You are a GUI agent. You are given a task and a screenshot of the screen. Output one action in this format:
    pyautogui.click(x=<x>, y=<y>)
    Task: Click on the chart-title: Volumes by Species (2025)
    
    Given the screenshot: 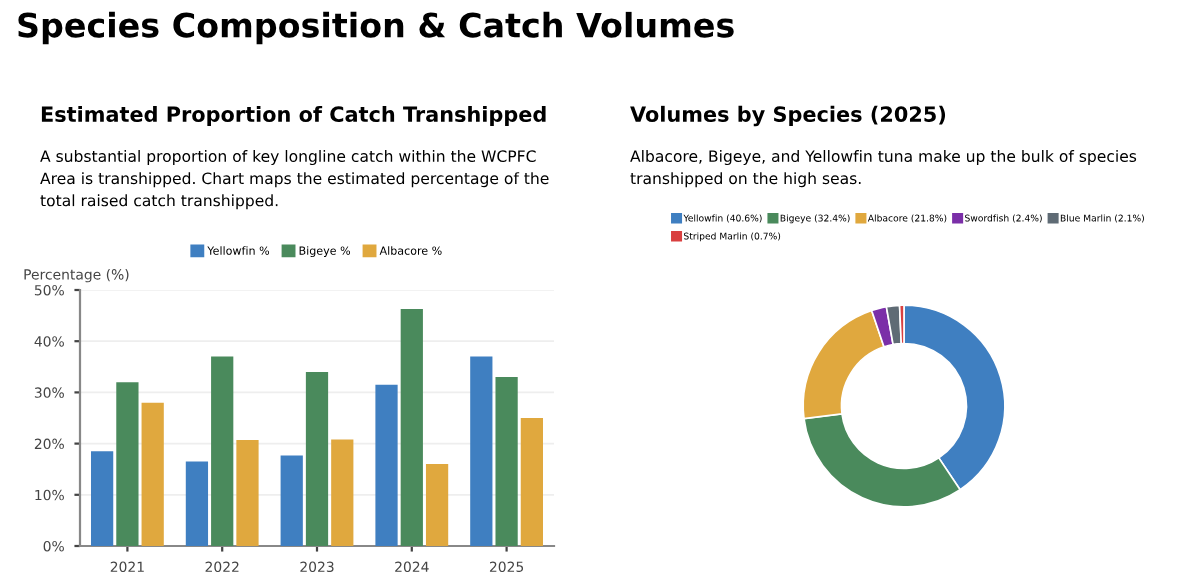 What is the action you would take?
    pyautogui.click(x=788, y=116)
    